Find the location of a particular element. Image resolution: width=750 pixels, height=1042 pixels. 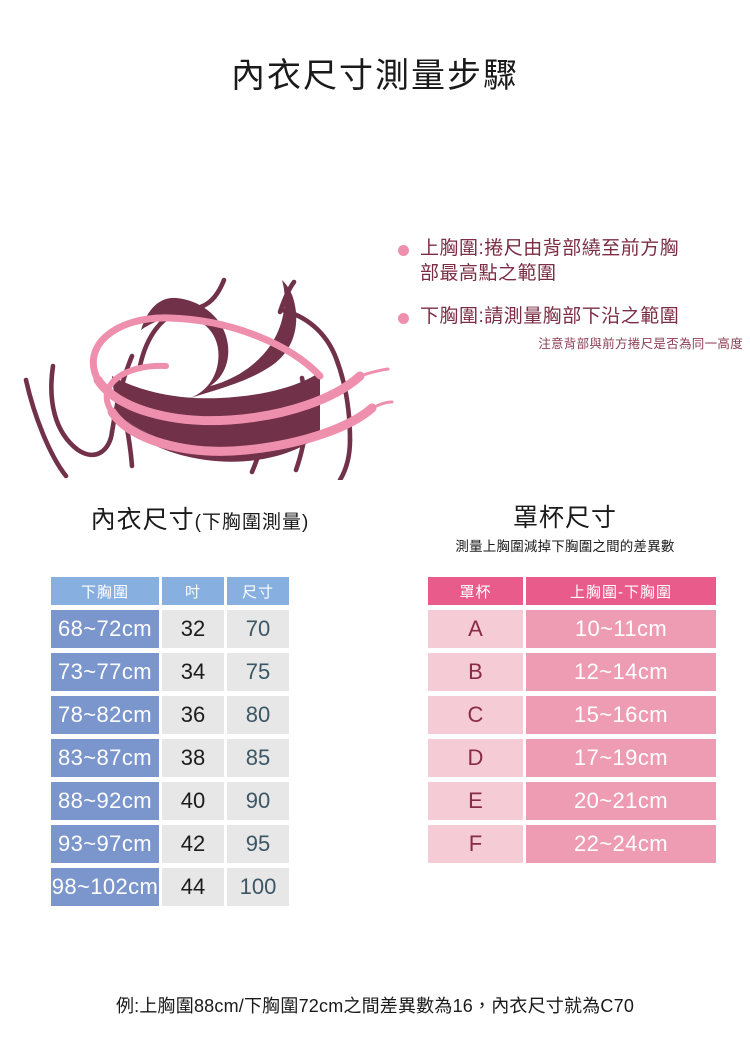

cup-table-header-cup: 罩杯 is located at coordinates (475, 591).